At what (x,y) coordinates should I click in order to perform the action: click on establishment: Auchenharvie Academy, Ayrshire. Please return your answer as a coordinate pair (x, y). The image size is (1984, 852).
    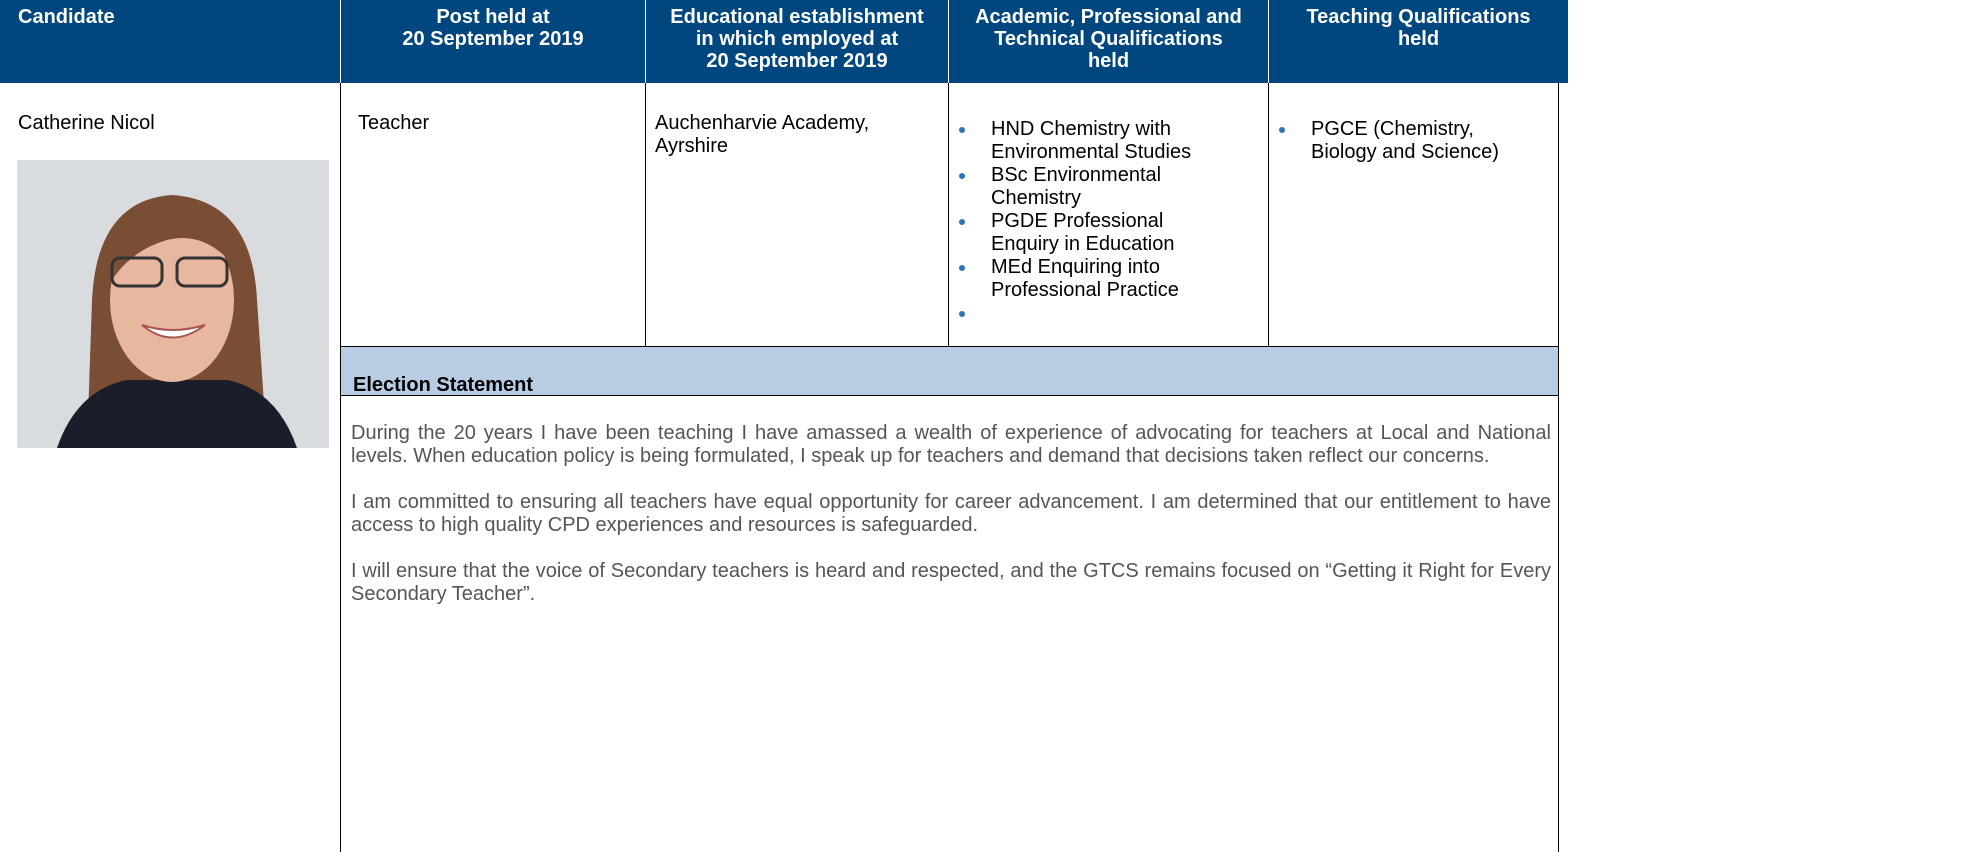
    Looking at the image, I should click on (762, 134).